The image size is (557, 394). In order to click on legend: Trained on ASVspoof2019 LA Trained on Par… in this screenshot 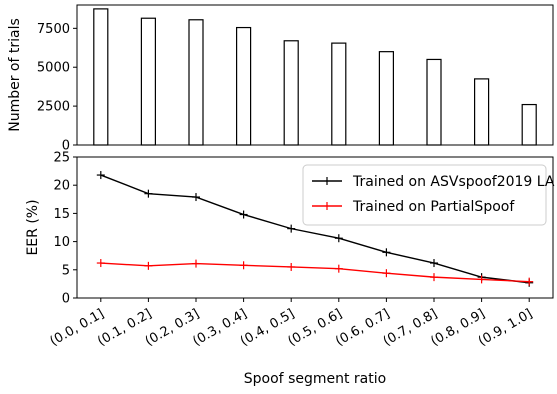, I will do `click(428, 195)`.